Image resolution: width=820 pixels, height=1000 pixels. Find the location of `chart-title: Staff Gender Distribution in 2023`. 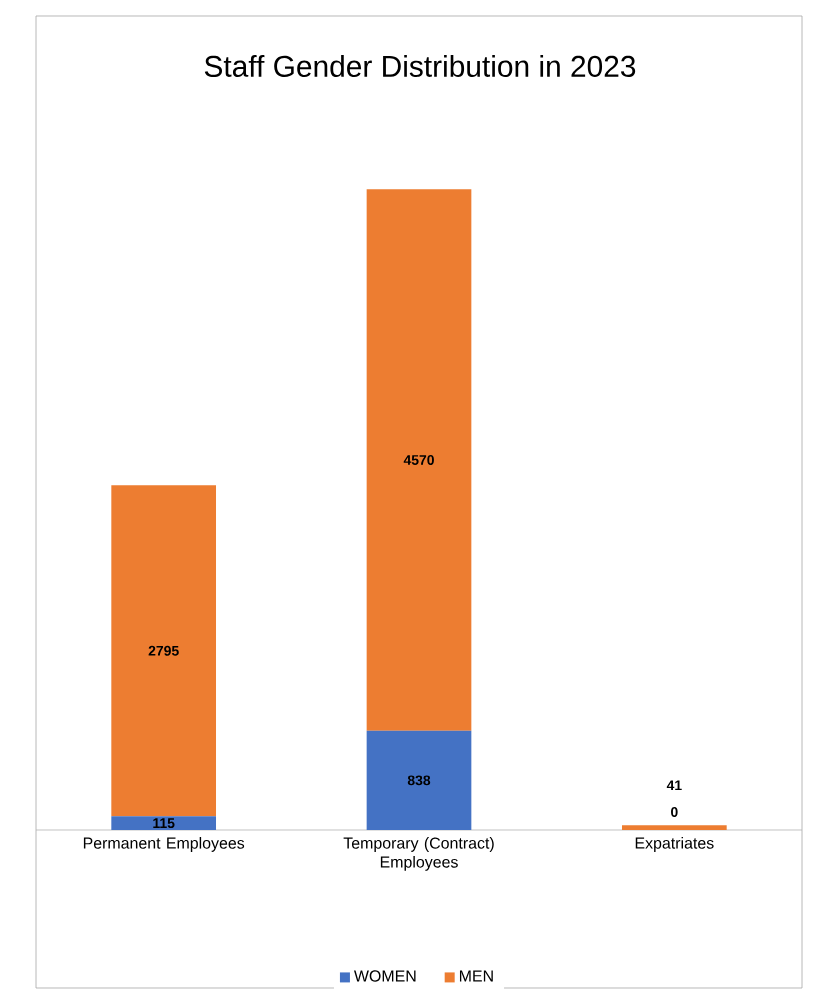

chart-title: Staff Gender Distribution in 2023 is located at coordinates (420, 66).